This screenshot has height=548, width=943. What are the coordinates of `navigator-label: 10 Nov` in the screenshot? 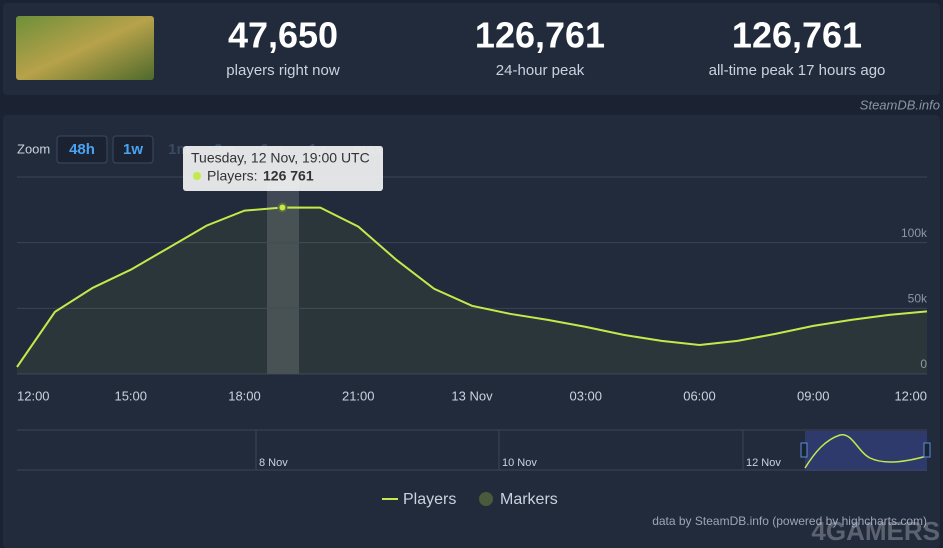 It's located at (519, 463).